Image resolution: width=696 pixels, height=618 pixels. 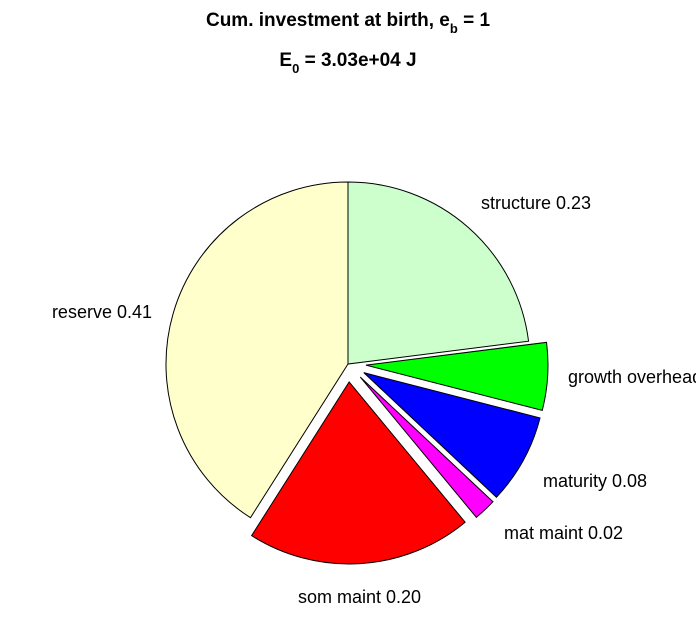 What do you see at coordinates (359, 597) in the screenshot?
I see `slice-label-4: som maint 0.20` at bounding box center [359, 597].